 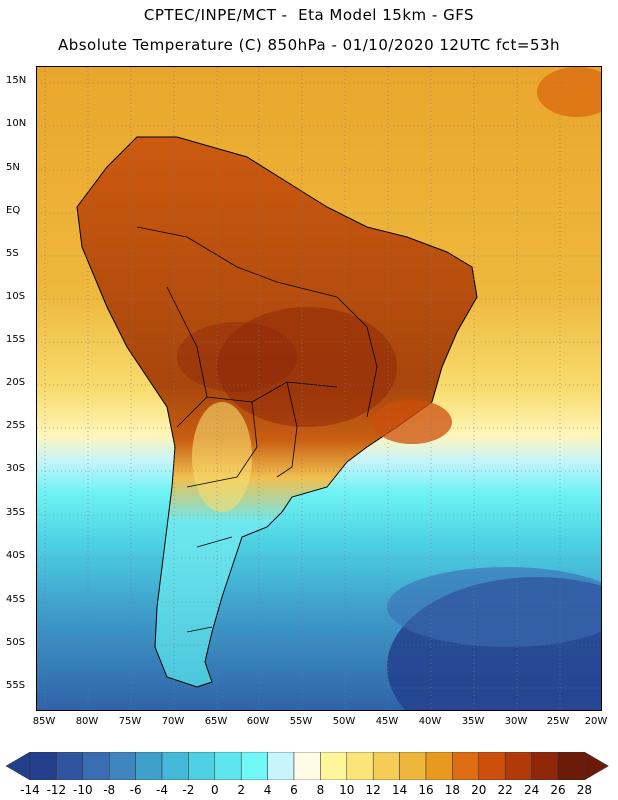 What do you see at coordinates (16, 685) in the screenshot?
I see `lat-label-55s: 55S` at bounding box center [16, 685].